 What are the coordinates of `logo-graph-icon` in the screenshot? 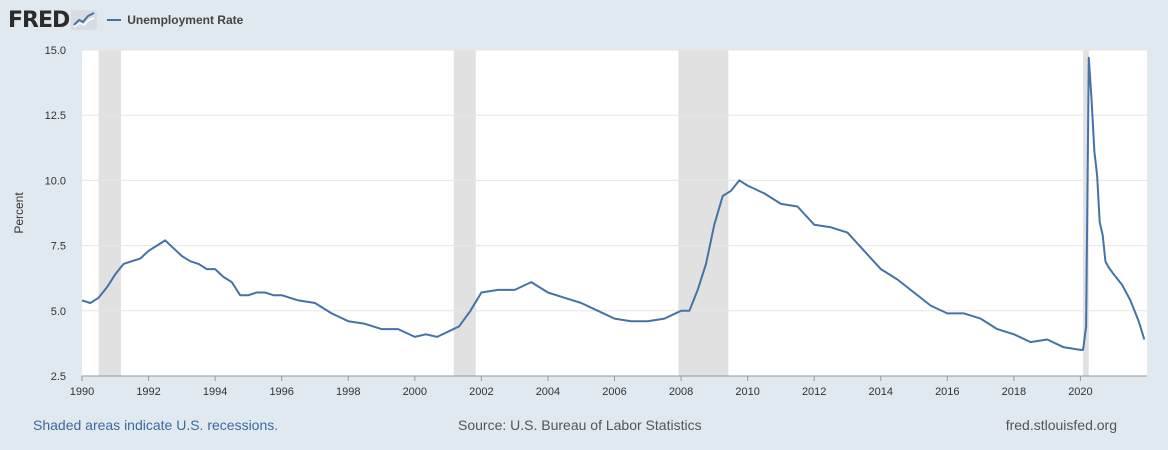 It's located at (84, 20).